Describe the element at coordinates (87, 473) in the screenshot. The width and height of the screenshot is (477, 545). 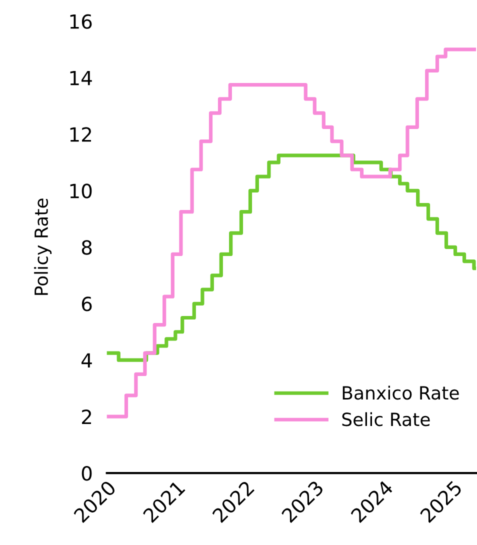
I see `y-tick-label: 0` at that location.